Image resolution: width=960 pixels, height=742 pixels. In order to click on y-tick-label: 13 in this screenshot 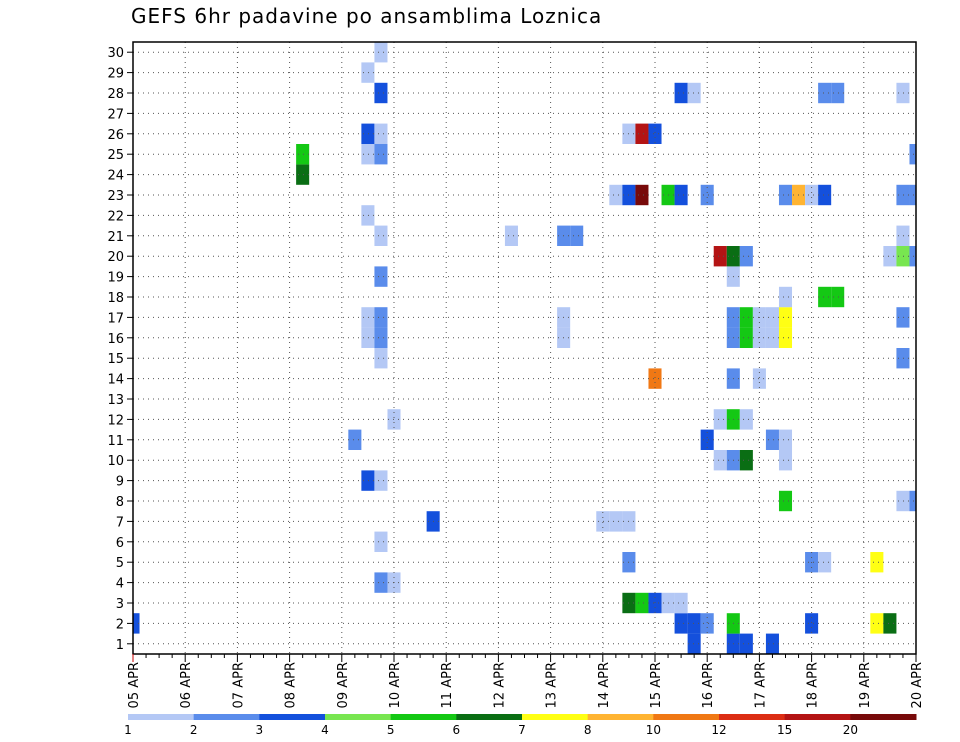, I will do `click(115, 400)`.